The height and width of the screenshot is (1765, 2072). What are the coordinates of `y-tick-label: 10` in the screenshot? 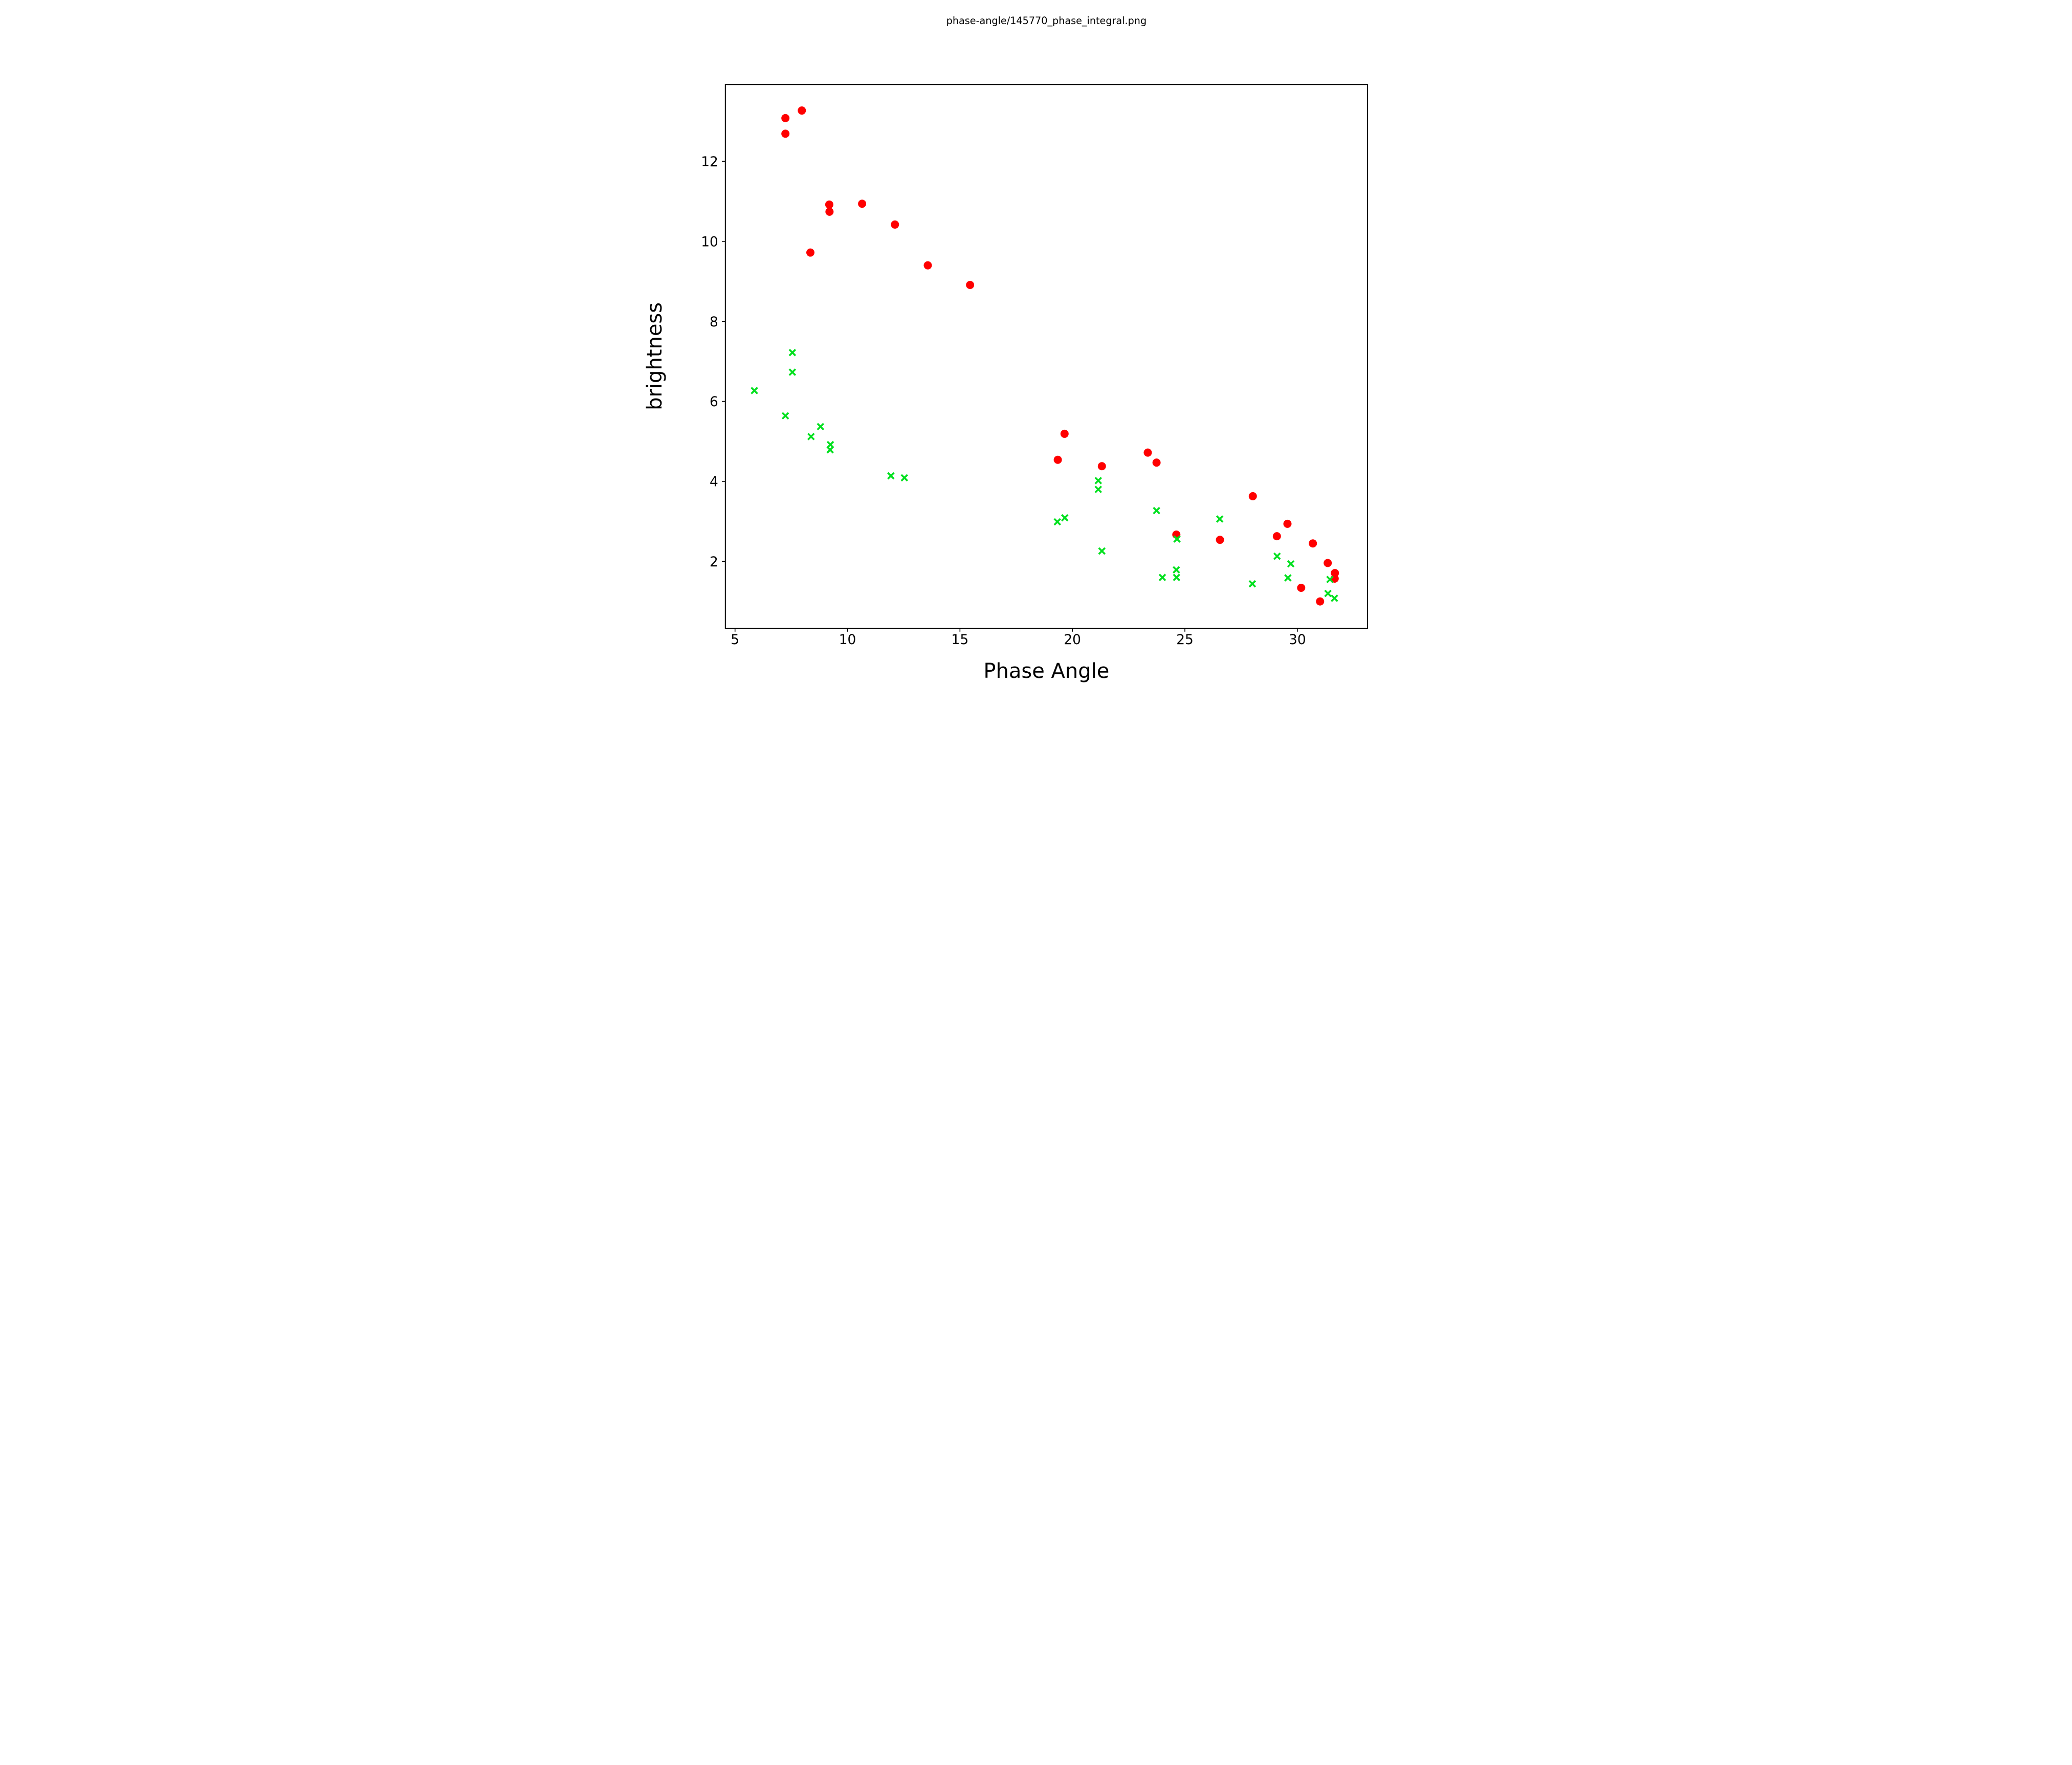 It's located at (709, 242).